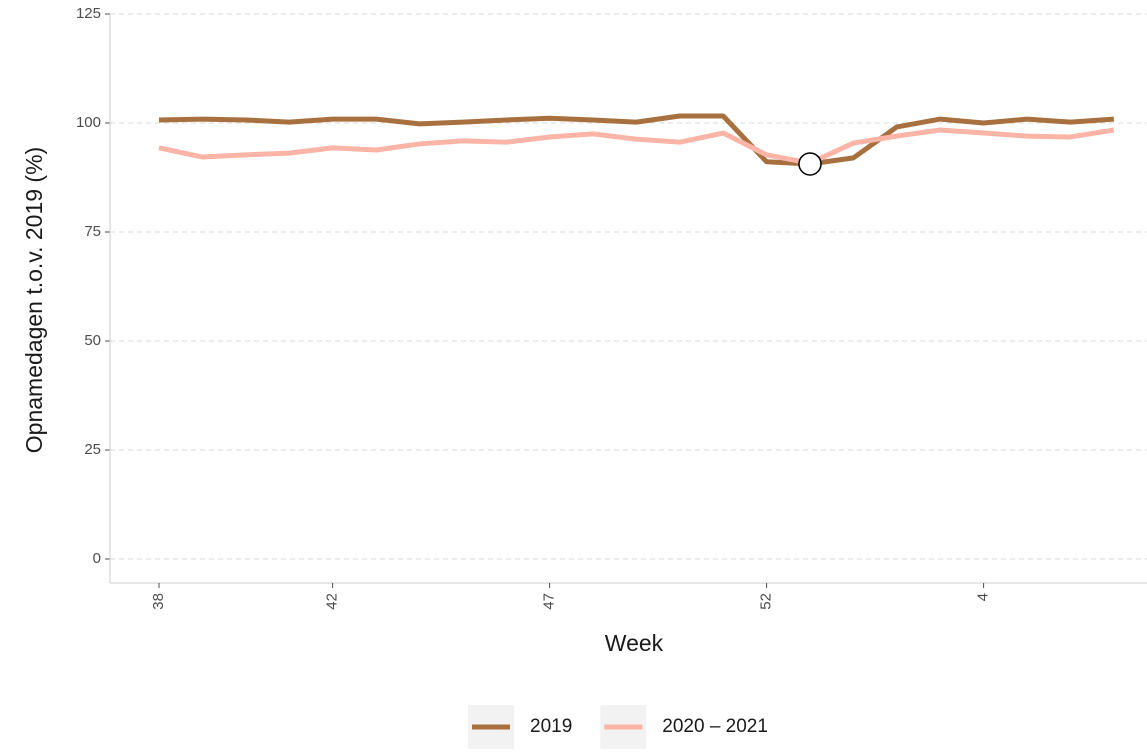 This screenshot has width=1147, height=755. I want to click on hover-marker, so click(810, 164).